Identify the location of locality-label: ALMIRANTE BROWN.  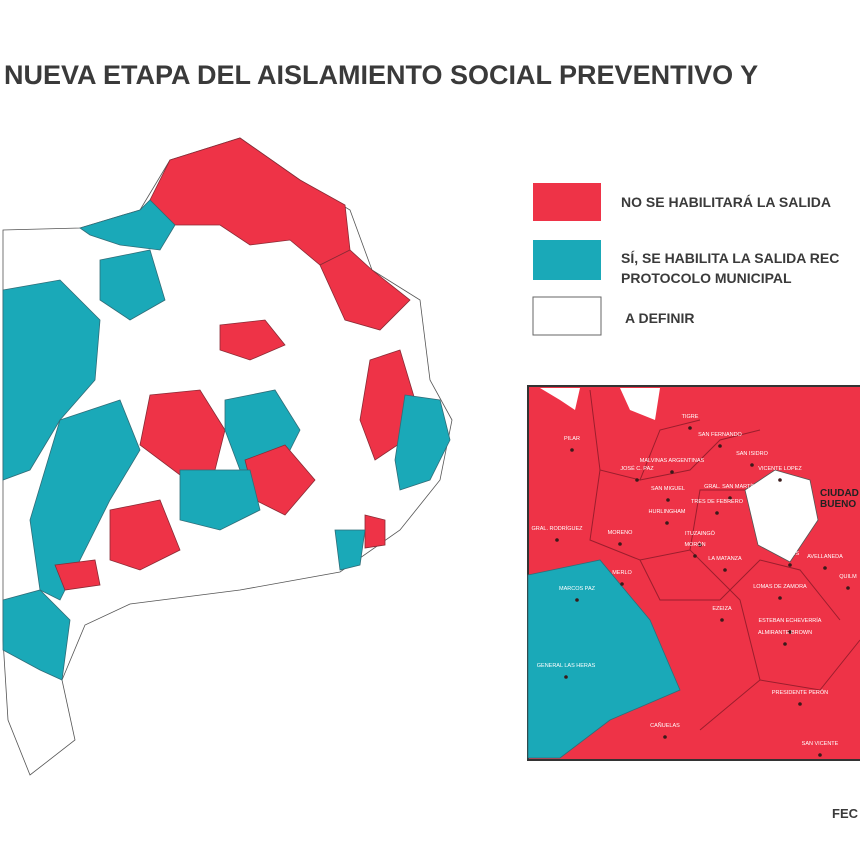
(785, 633).